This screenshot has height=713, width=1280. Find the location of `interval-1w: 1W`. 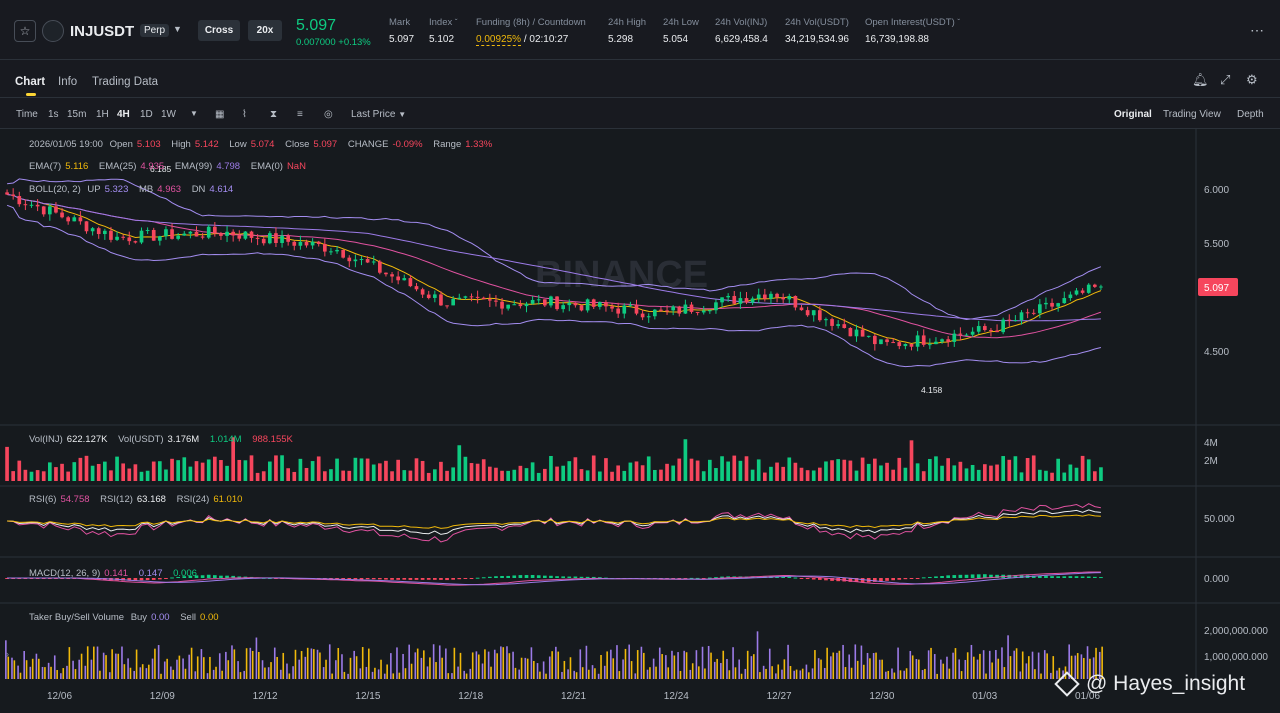

interval-1w: 1W is located at coordinates (168, 114).